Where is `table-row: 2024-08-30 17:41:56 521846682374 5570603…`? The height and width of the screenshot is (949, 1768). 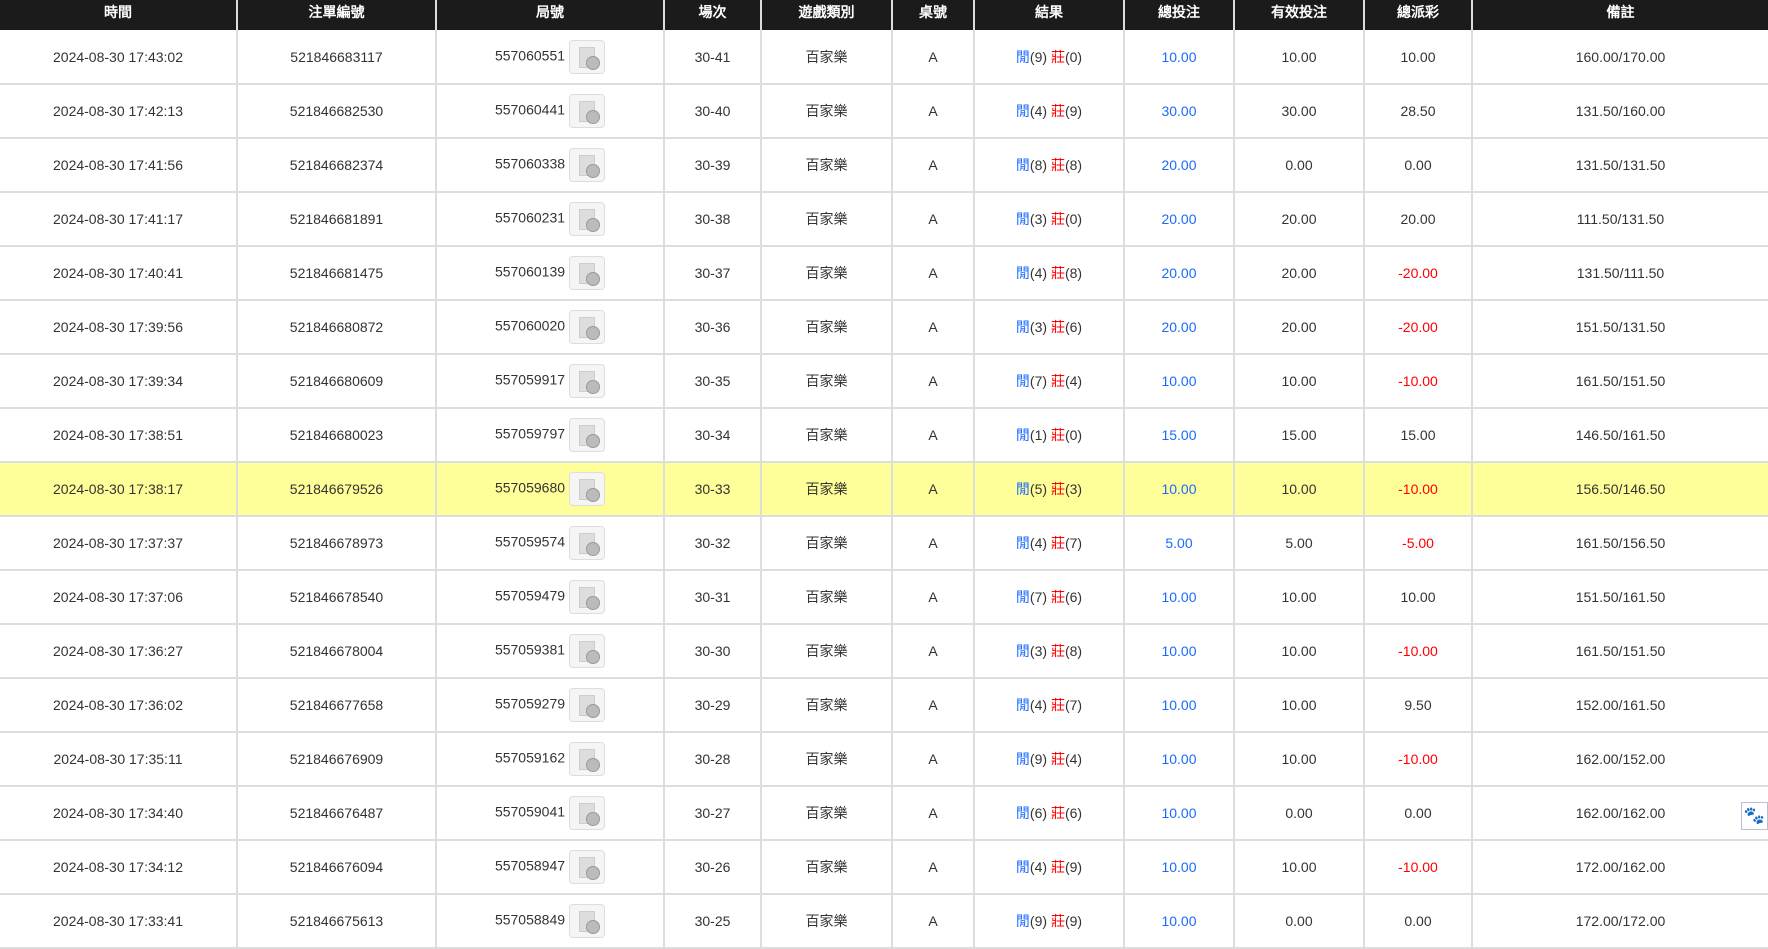 table-row: 2024-08-30 17:41:56 521846682374 5570603… is located at coordinates (884, 165).